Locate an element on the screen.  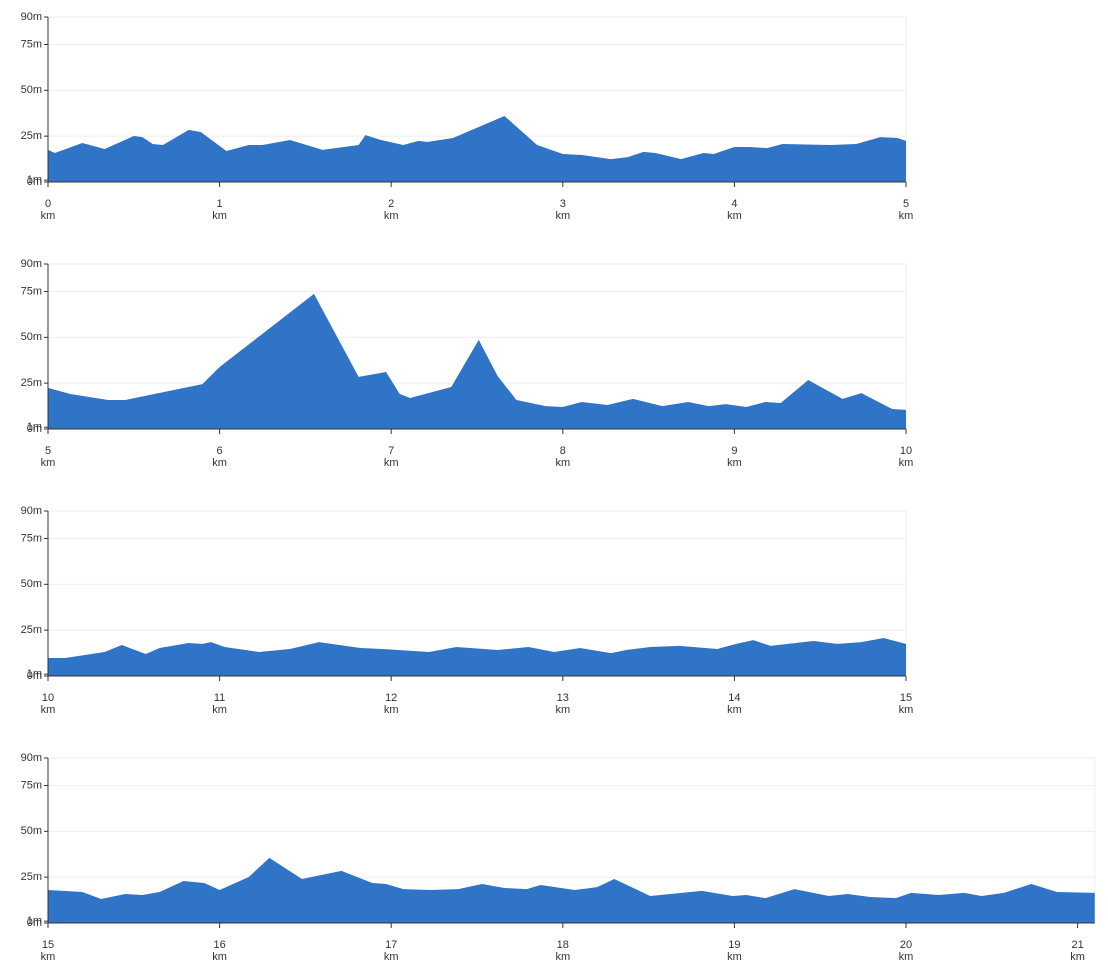
x-tick-label: 18 is located at coordinates (563, 945).